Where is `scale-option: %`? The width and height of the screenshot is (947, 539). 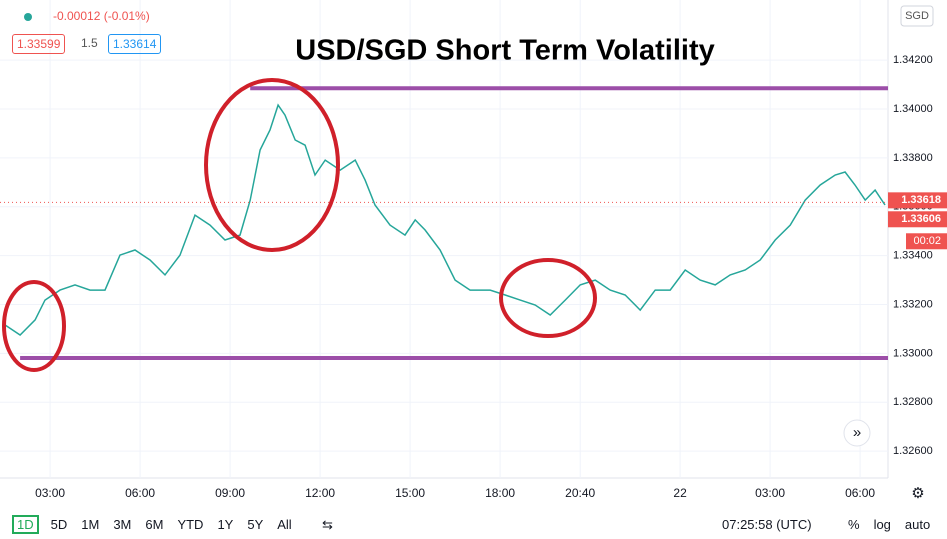
scale-option: % is located at coordinates (854, 524).